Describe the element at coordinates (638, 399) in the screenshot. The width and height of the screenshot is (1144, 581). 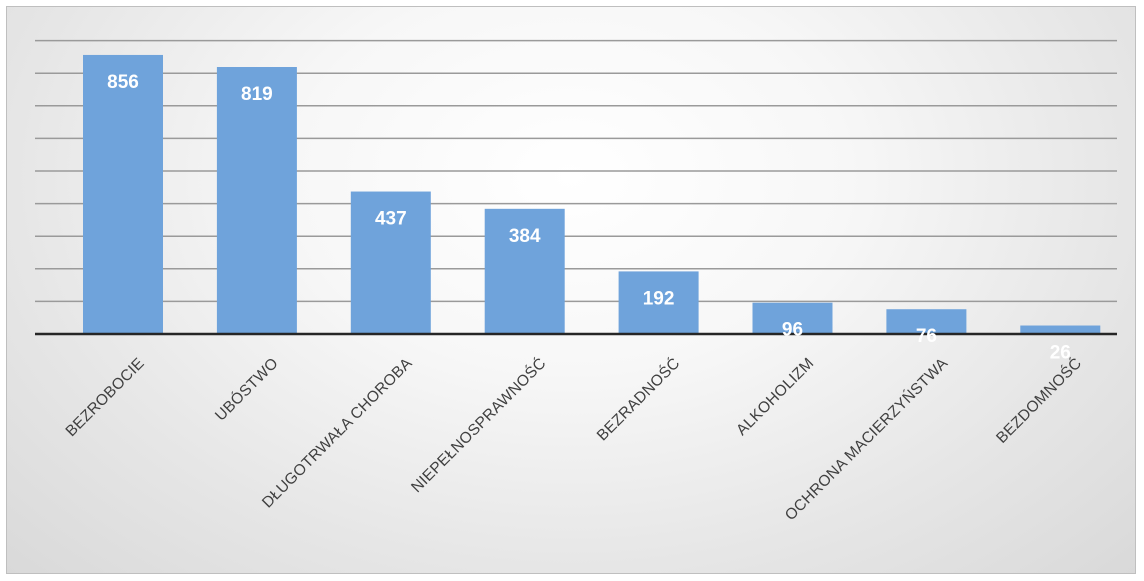
I see `category-tick-label: BEZRADNOŚĆ` at that location.